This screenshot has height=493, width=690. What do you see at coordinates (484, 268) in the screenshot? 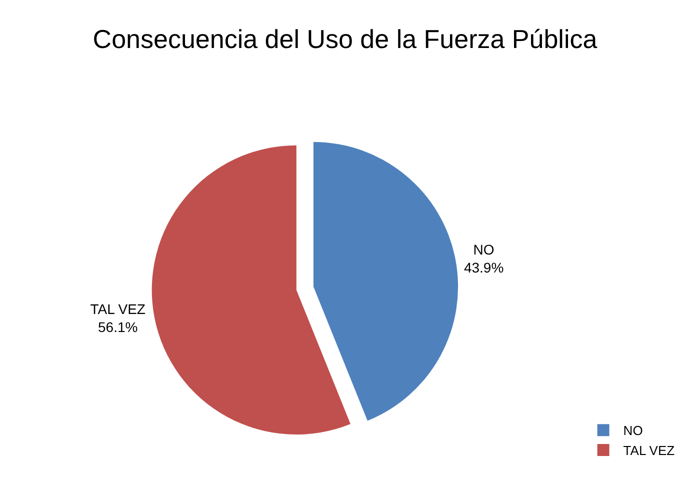
I see `data-label: 43.9%` at bounding box center [484, 268].